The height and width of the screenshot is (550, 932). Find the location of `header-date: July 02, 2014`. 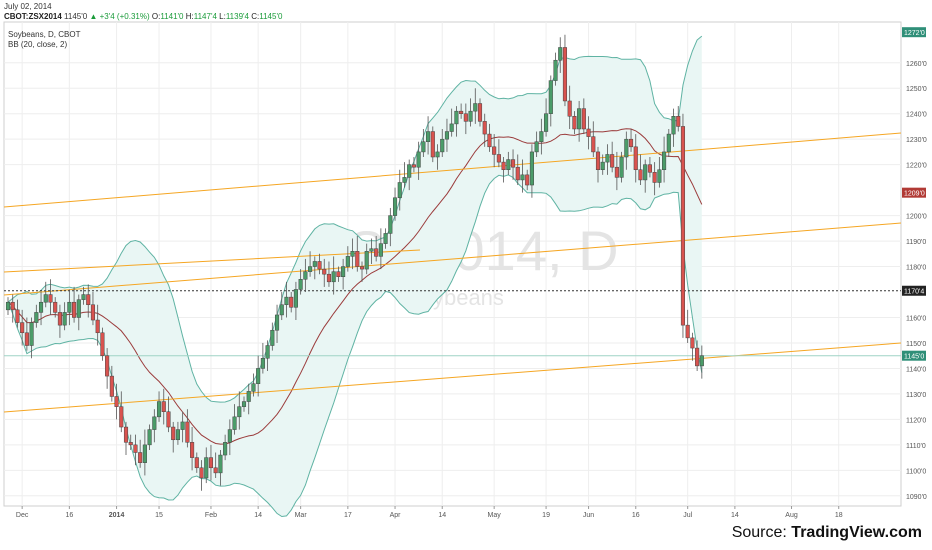

header-date: July 02, 2014 is located at coordinates (28, 6).